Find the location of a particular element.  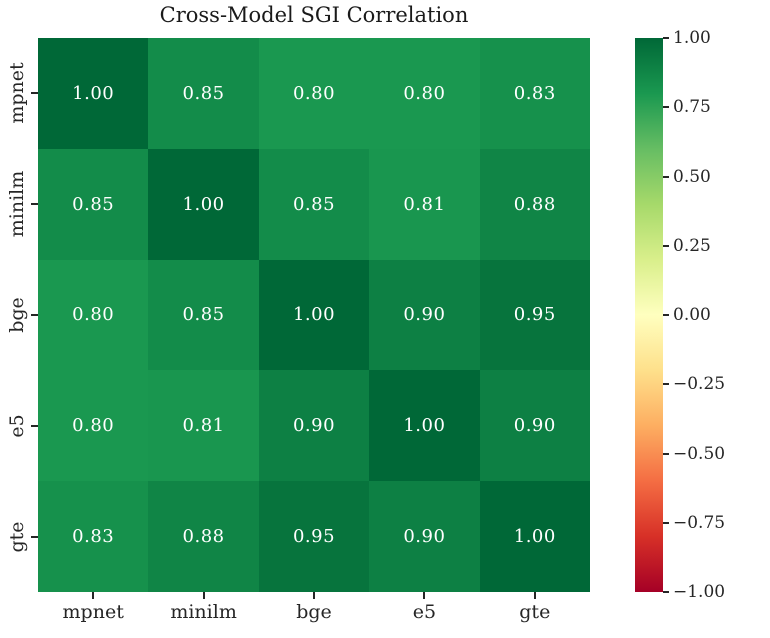

colorbar-tick-label: −1.00 is located at coordinates (699, 592).